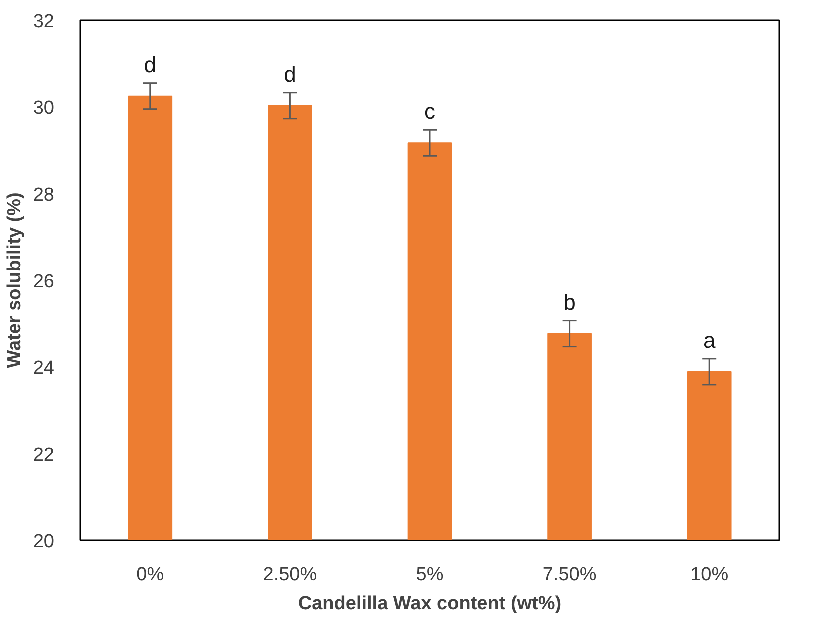 The height and width of the screenshot is (620, 819). What do you see at coordinates (430, 604) in the screenshot?
I see `x-axis-title: Candelilla Wax content (wt%)` at bounding box center [430, 604].